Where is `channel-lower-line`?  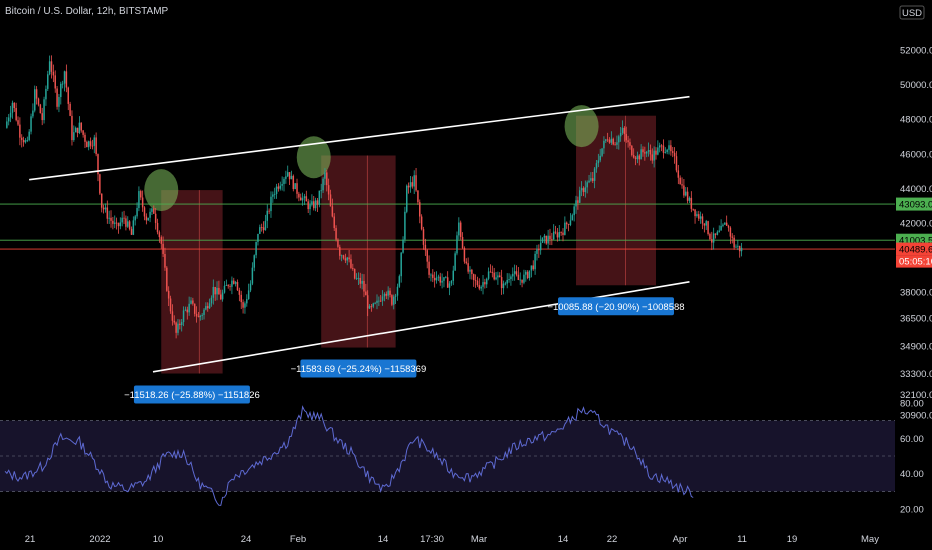 channel-lower-line is located at coordinates (421, 327).